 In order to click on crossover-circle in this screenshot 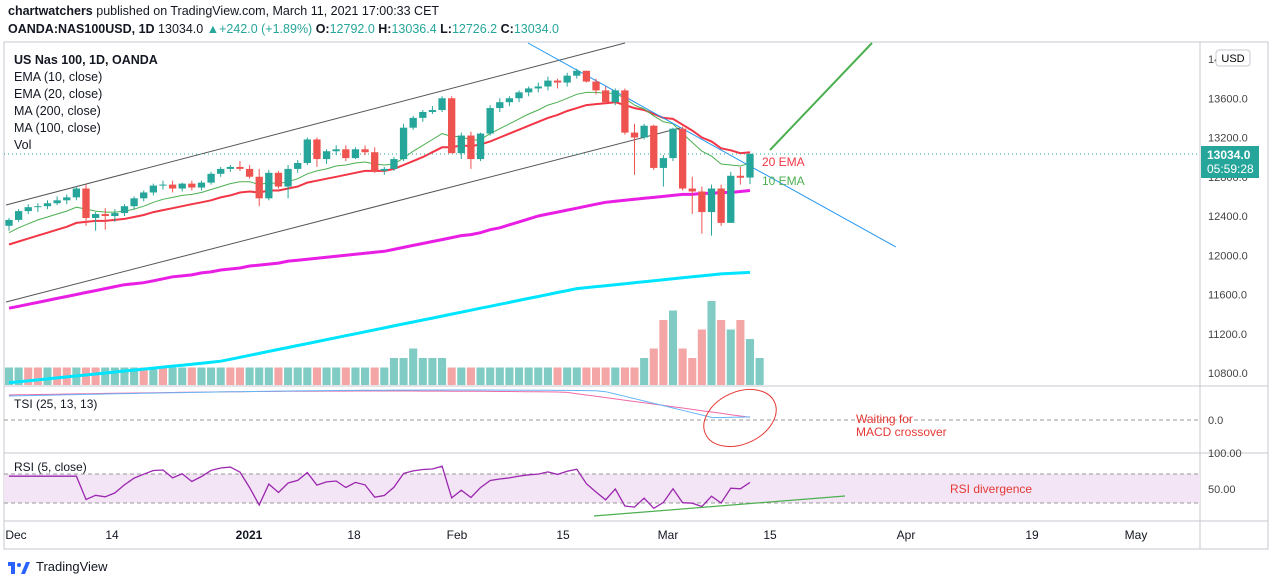, I will do `click(740, 418)`.